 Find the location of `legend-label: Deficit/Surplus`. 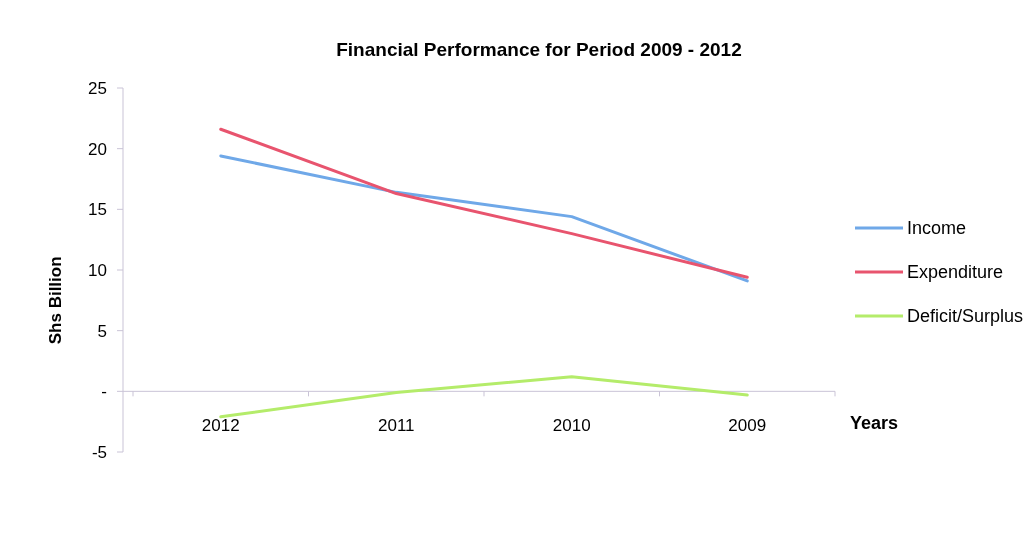

legend-label: Deficit/Surplus is located at coordinates (965, 316).